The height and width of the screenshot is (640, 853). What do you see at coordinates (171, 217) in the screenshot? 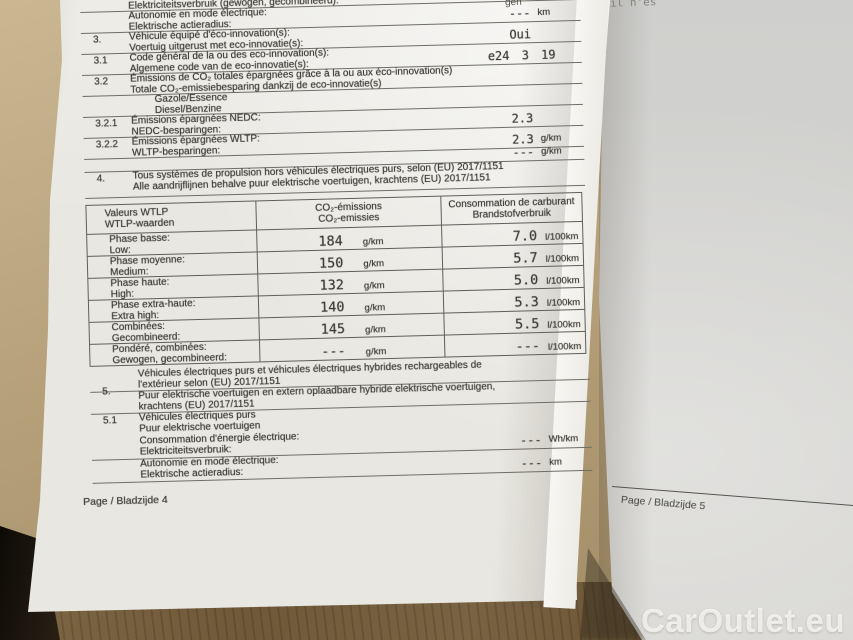
I see `table-header-wltp: Valeurs WTLP WTLP-waarden` at bounding box center [171, 217].